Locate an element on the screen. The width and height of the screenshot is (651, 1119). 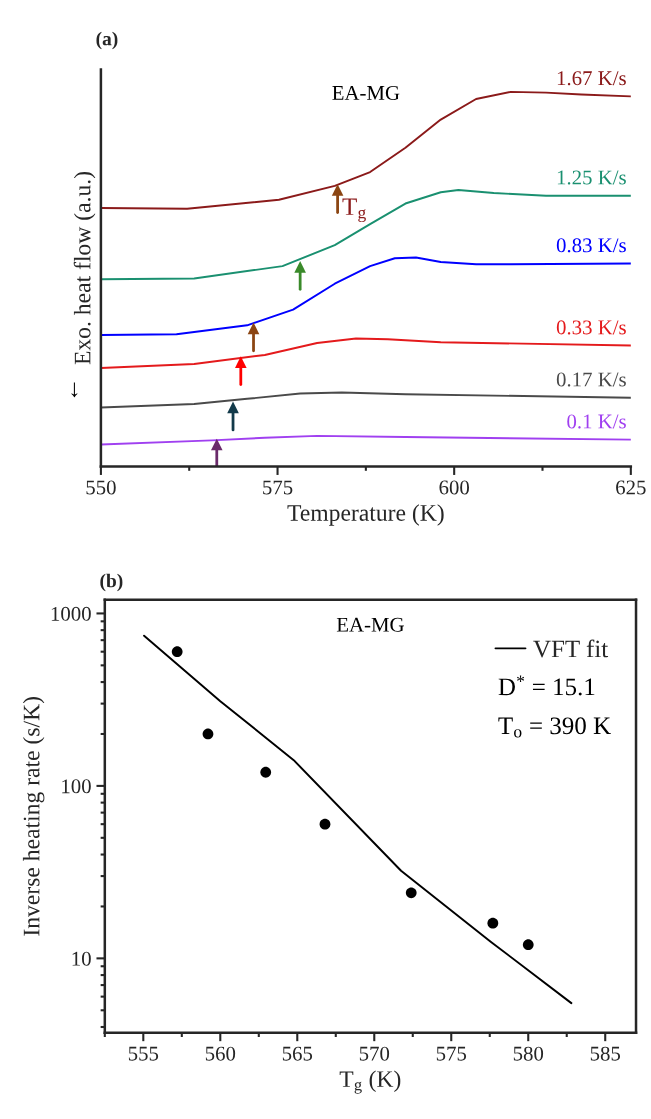
y-axis-title: Exo. heat flow (a.u.) is located at coordinates (84, 268).